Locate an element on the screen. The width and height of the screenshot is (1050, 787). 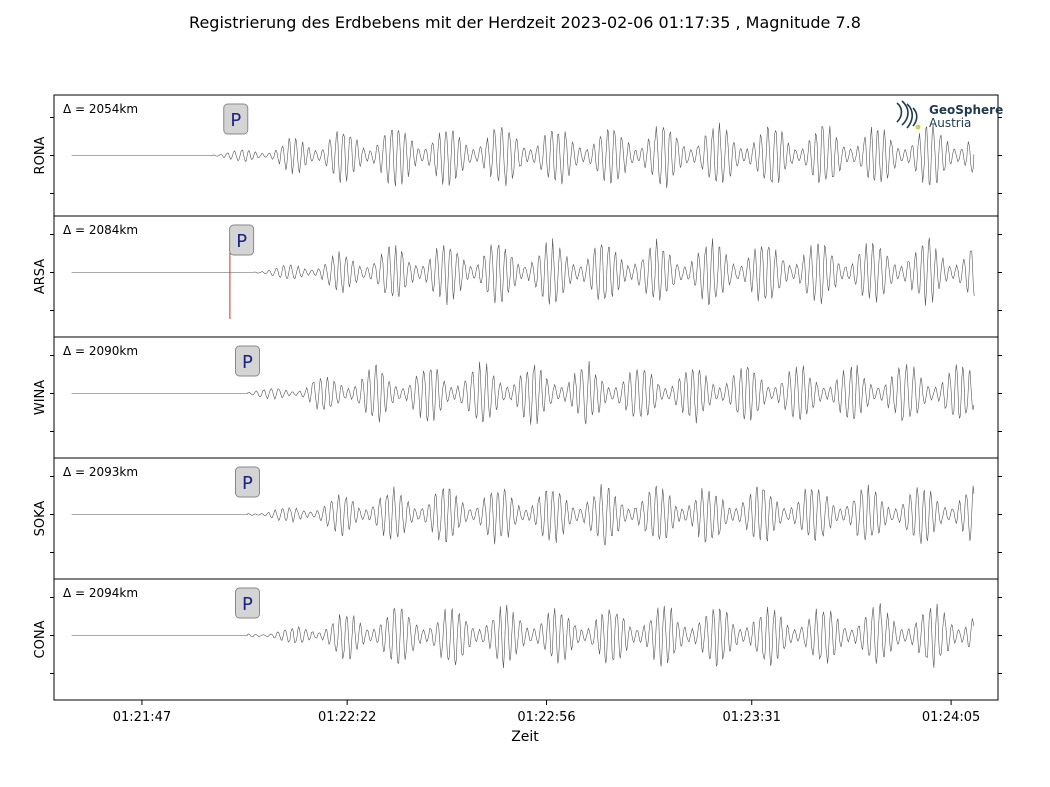
geosphere-logo: GeoSphere Austria is located at coordinates (949, 115).